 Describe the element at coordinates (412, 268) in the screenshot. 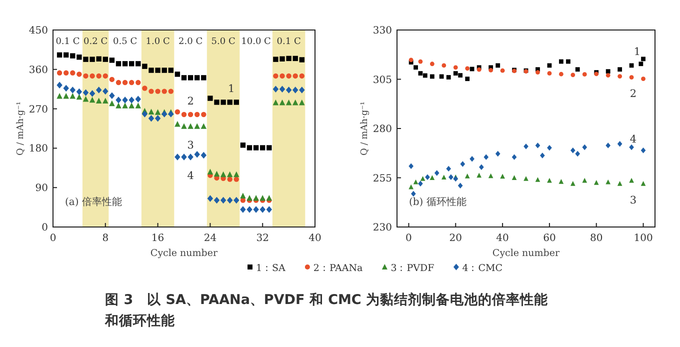

I see `legend-label: 3：PVDF` at that location.